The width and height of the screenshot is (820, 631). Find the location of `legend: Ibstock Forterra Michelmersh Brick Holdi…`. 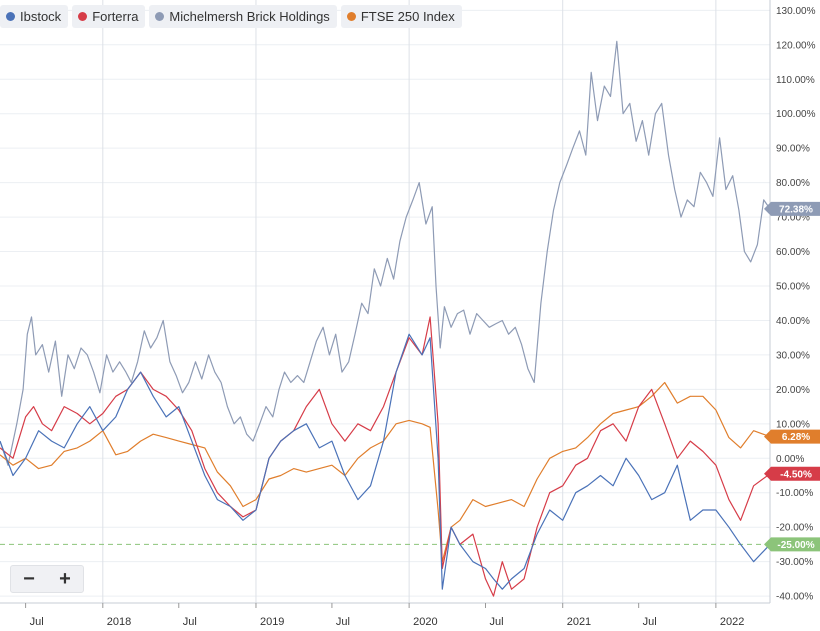

legend: Ibstock Forterra Michelmersh Brick Holdi… is located at coordinates (231, 16).